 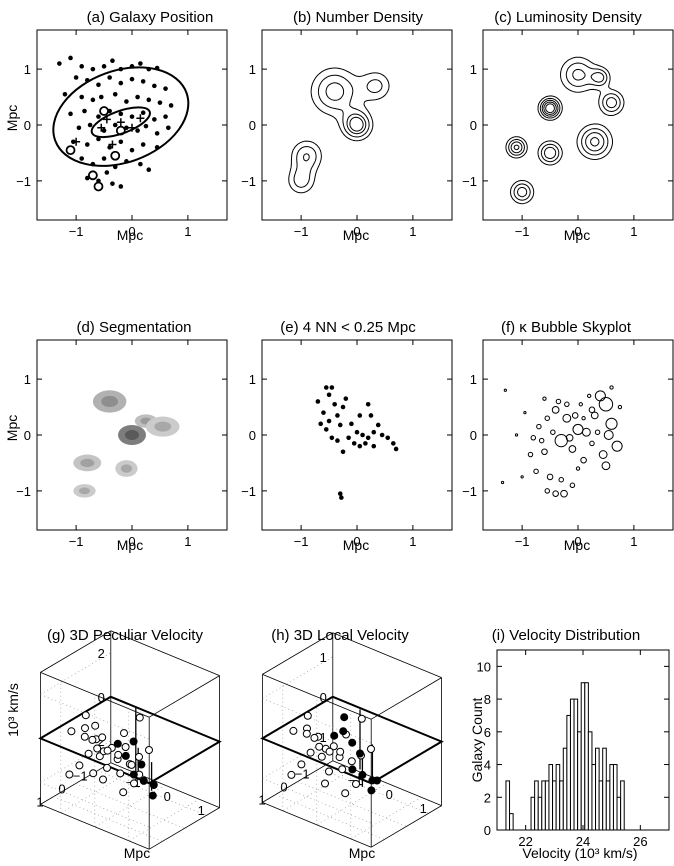 What do you see at coordinates (579, 853) in the screenshot?
I see `panel-i-xlabel: Velocity (10³ km/s)` at bounding box center [579, 853].